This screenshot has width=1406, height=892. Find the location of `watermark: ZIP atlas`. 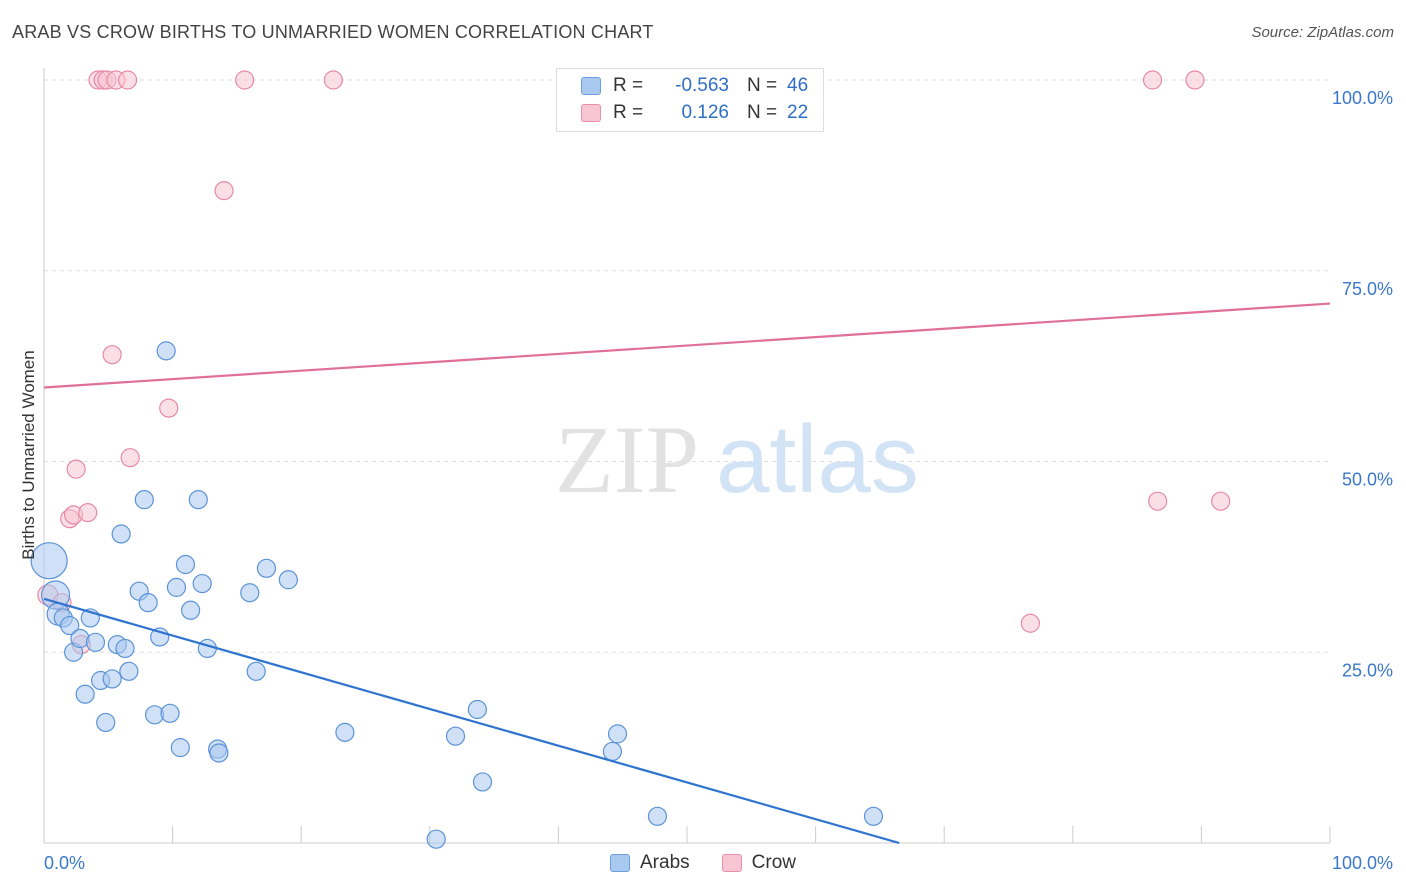

watermark: ZIP atlas is located at coordinates (737, 459).